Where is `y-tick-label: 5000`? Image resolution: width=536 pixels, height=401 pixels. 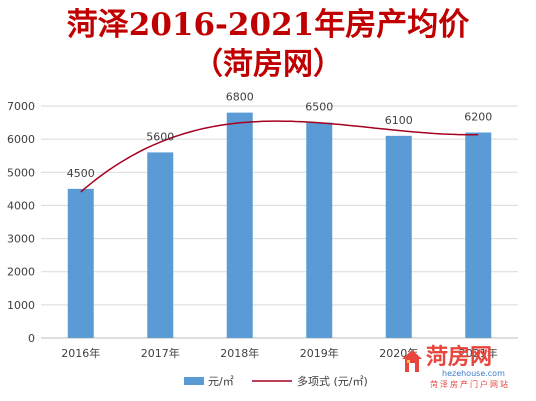 y-tick-label: 5000 is located at coordinates (21, 172).